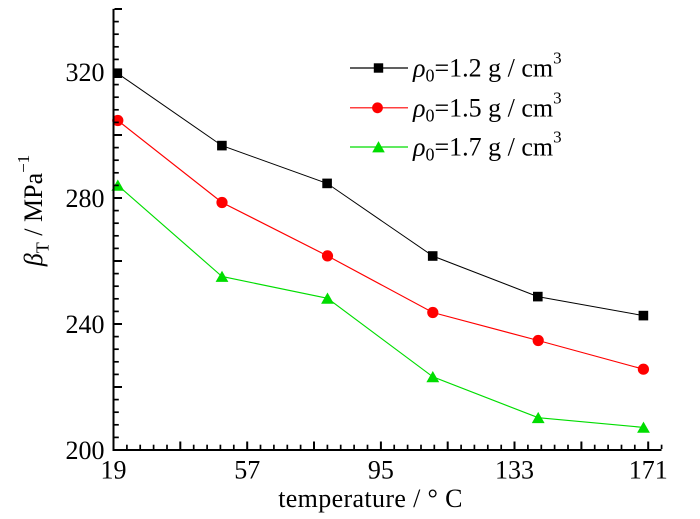  Describe the element at coordinates (247, 470) in the screenshot. I see `svg-text: 57` at that location.